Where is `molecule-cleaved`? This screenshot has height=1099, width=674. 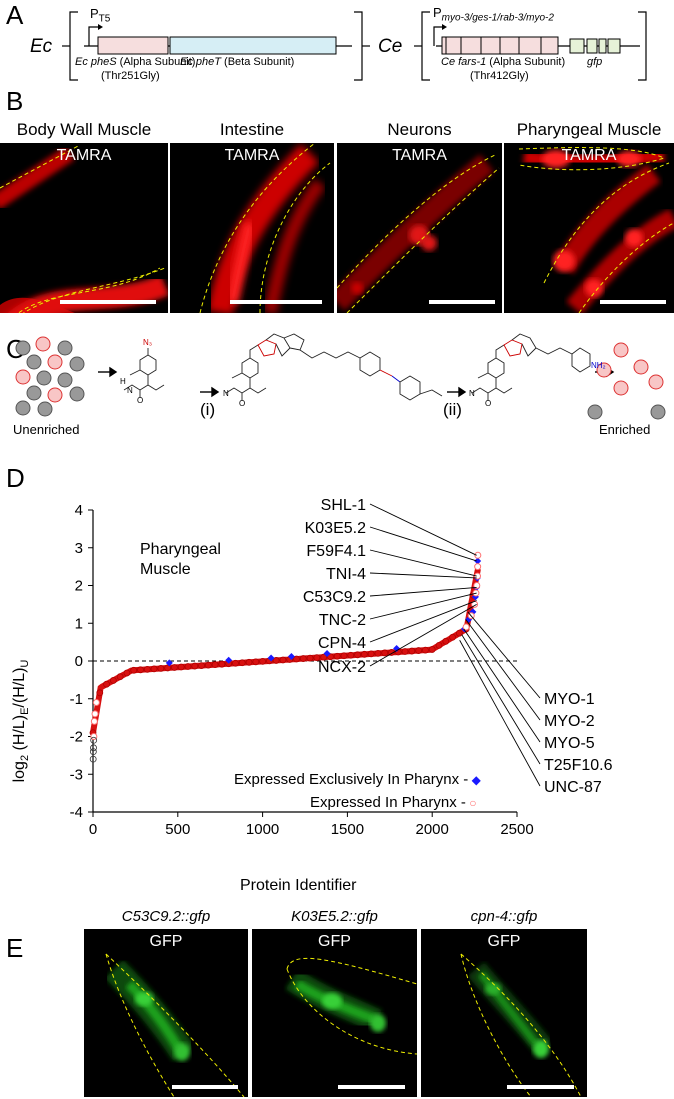 molecule-cleaved is located at coordinates (531, 367).